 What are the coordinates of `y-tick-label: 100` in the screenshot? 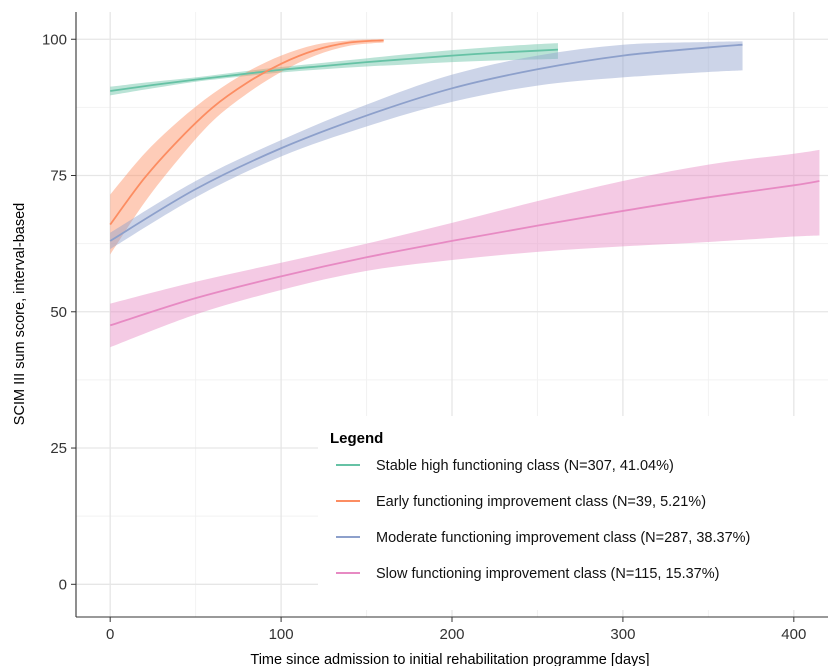 It's located at (54, 39).